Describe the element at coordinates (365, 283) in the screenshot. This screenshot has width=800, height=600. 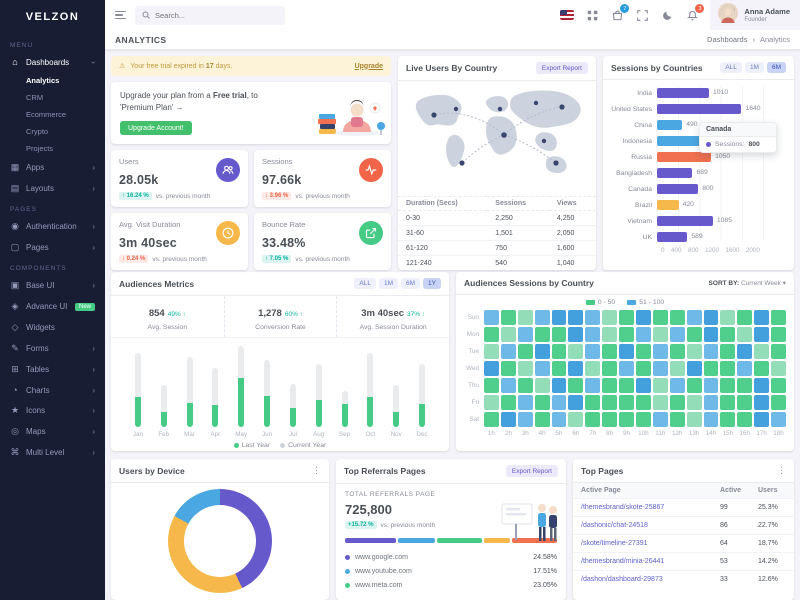
I see `tab-all: ALL` at that location.